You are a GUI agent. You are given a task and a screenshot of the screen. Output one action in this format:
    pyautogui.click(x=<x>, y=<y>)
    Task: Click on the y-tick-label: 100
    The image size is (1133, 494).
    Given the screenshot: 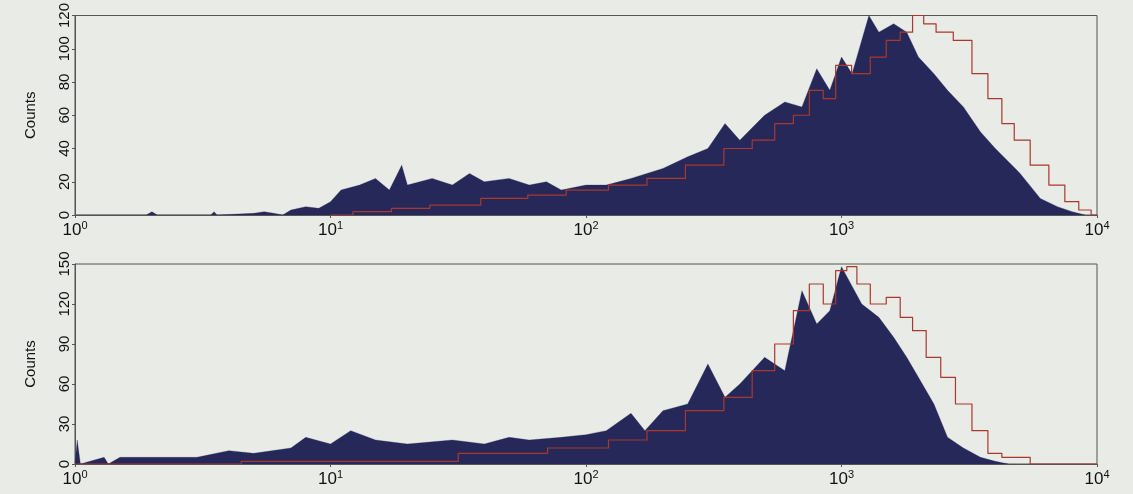 What is the action you would take?
    pyautogui.click(x=63, y=49)
    